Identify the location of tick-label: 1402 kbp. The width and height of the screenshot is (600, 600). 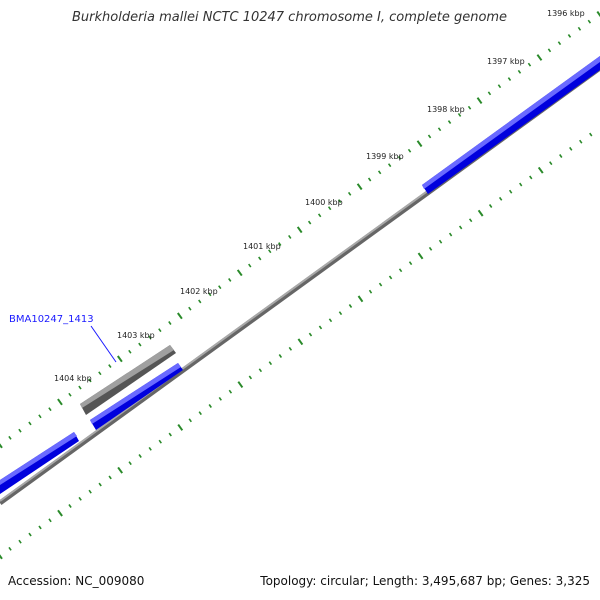
(199, 291).